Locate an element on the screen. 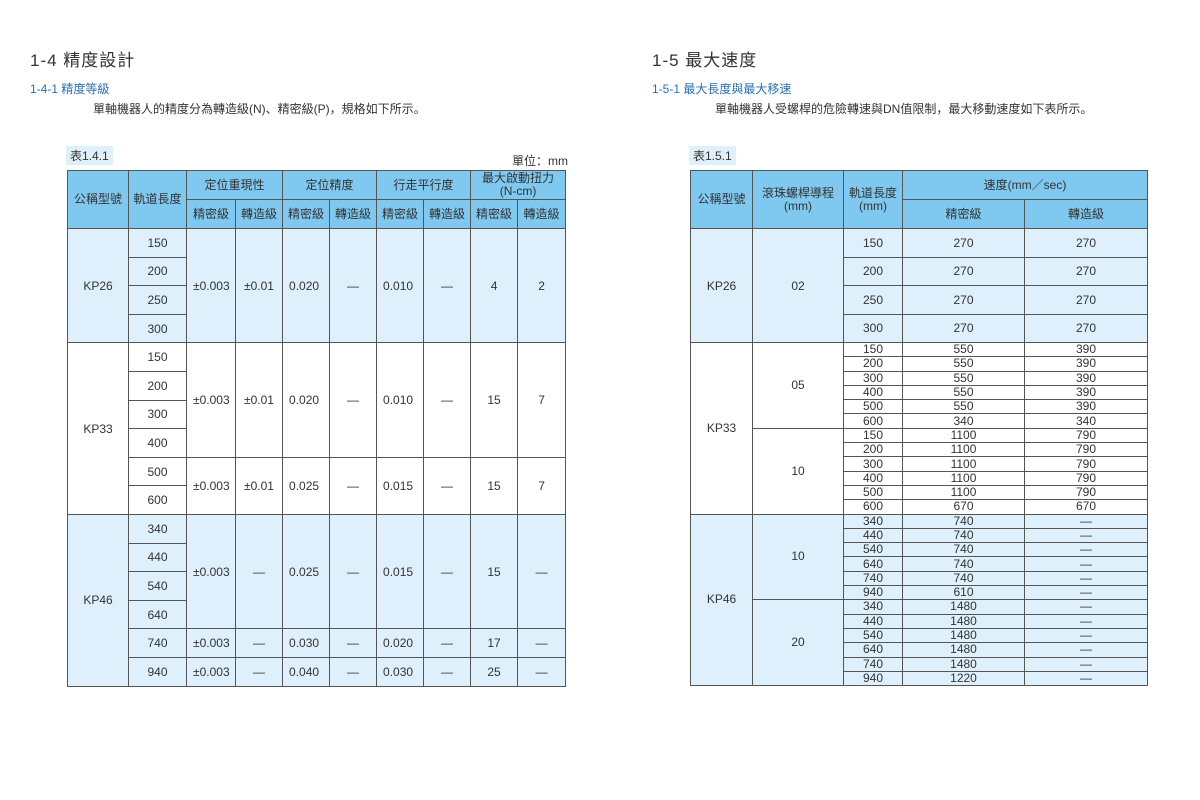  model-cell: KP46 is located at coordinates (98, 600).